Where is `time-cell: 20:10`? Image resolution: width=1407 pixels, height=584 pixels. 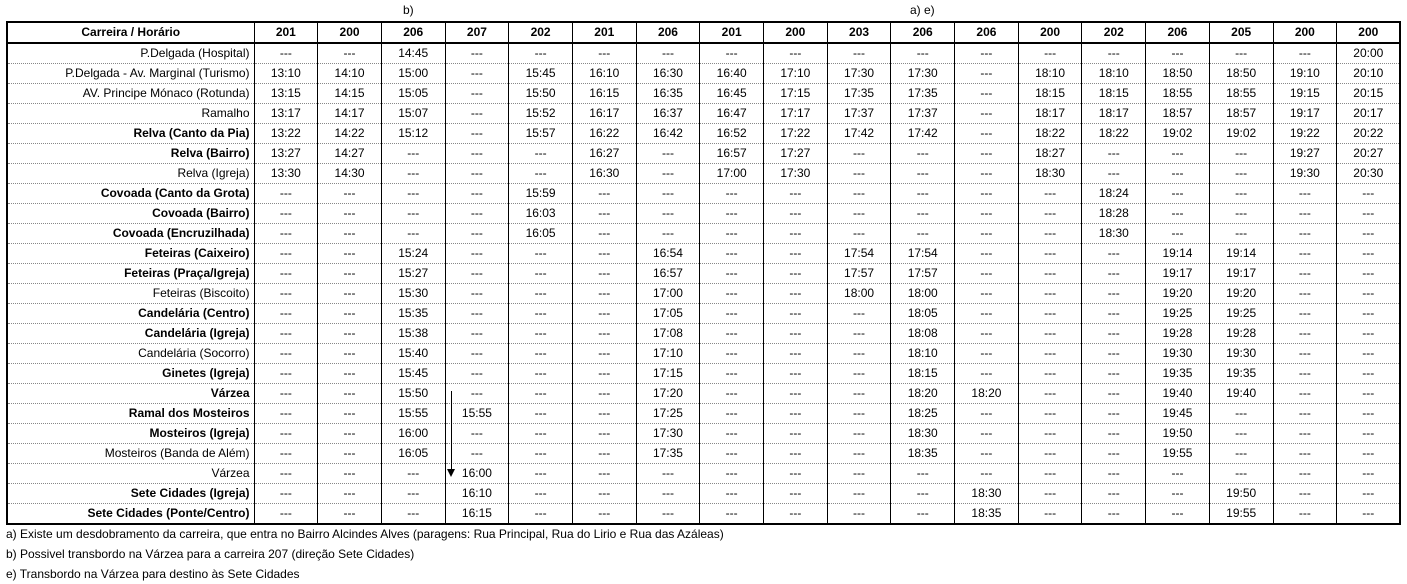
time-cell: 20:10 is located at coordinates (1368, 73).